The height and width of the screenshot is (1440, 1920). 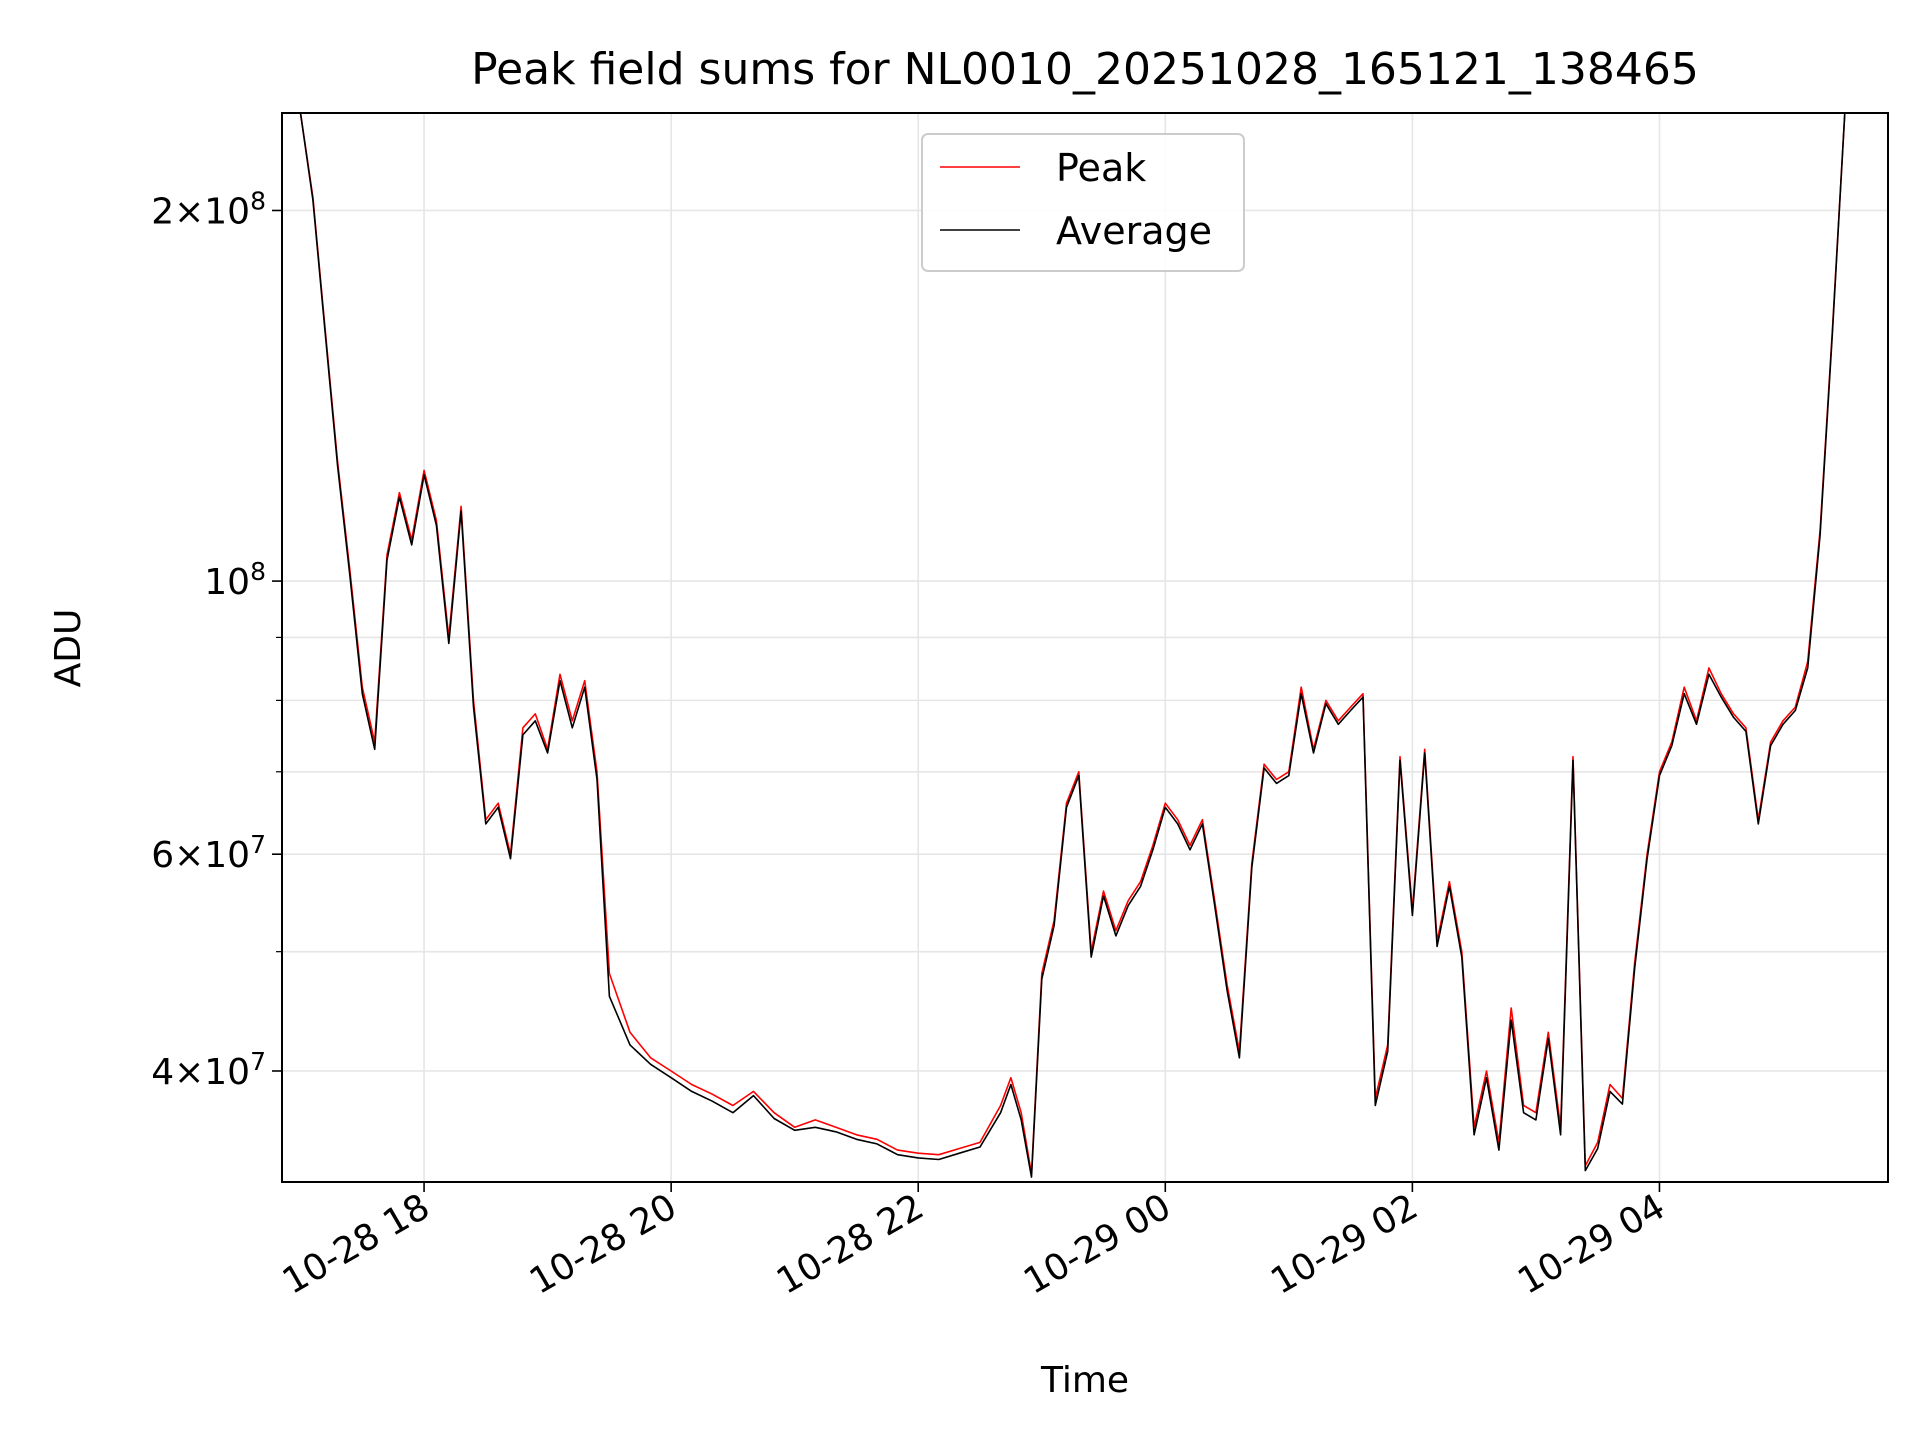 I want to click on legend-label-average: Average, so click(x=1134, y=231).